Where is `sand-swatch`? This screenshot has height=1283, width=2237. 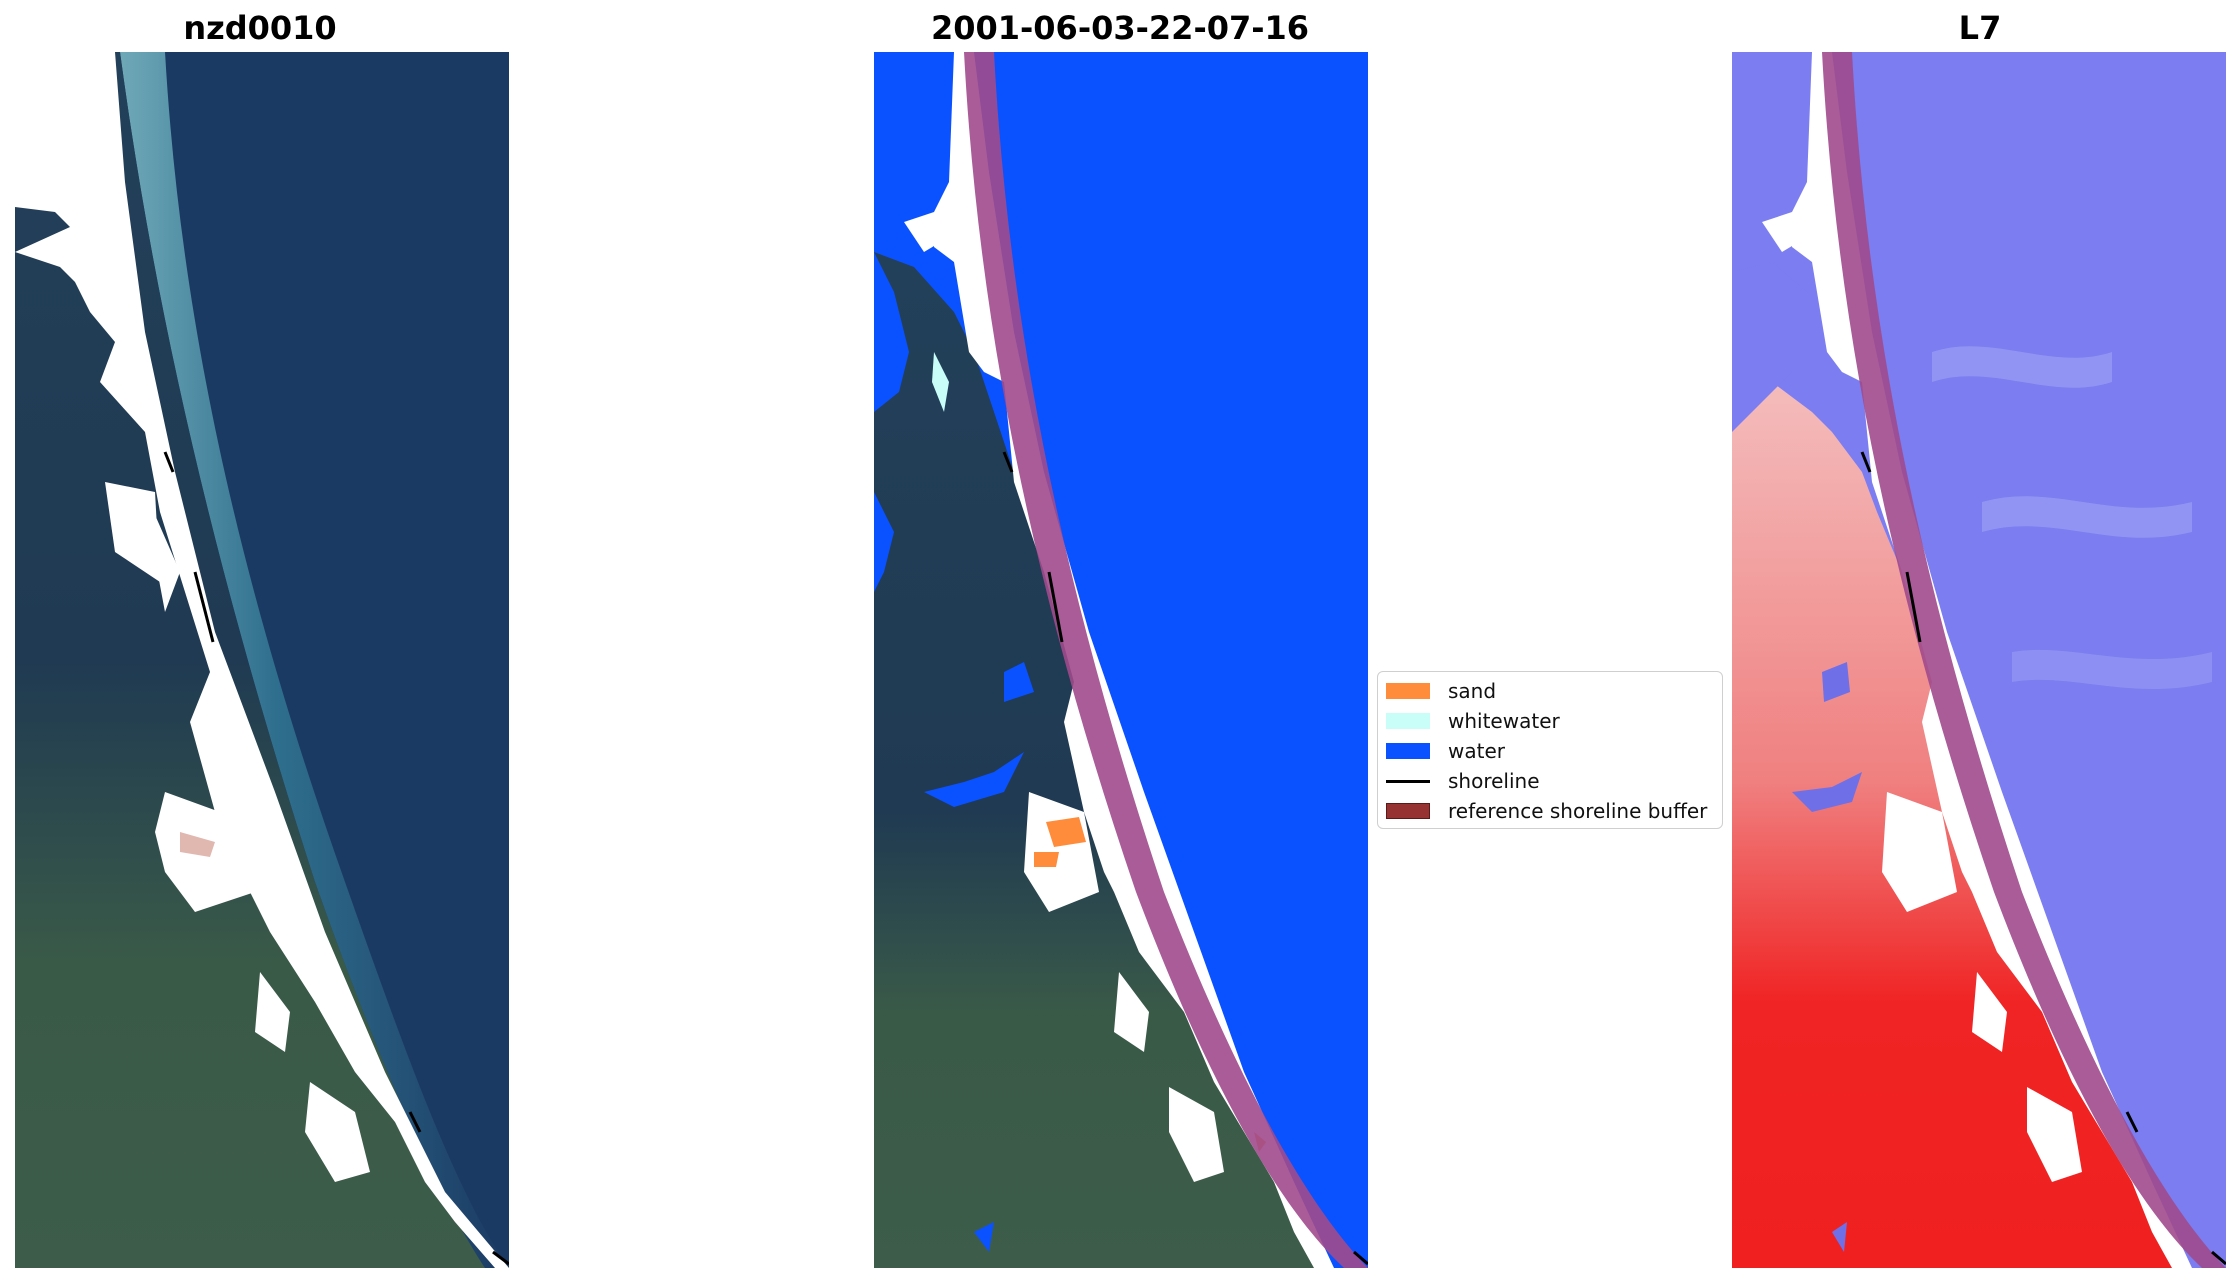
sand-swatch is located at coordinates (1408, 691).